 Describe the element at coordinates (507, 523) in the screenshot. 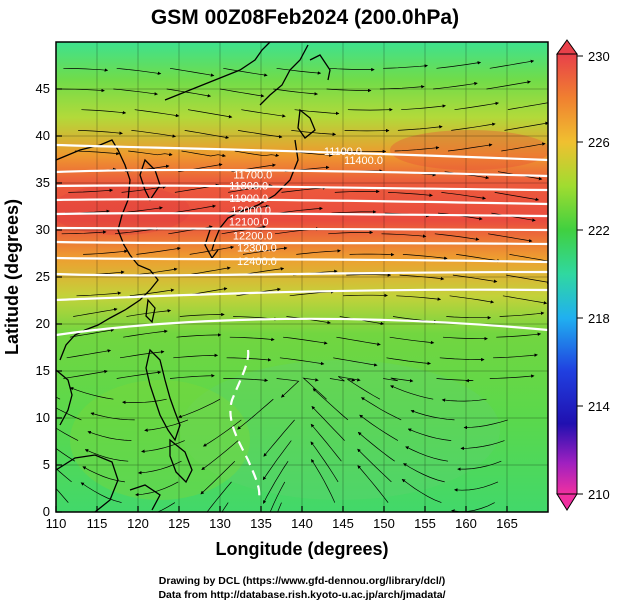

I see `x-tick-label: 165` at that location.